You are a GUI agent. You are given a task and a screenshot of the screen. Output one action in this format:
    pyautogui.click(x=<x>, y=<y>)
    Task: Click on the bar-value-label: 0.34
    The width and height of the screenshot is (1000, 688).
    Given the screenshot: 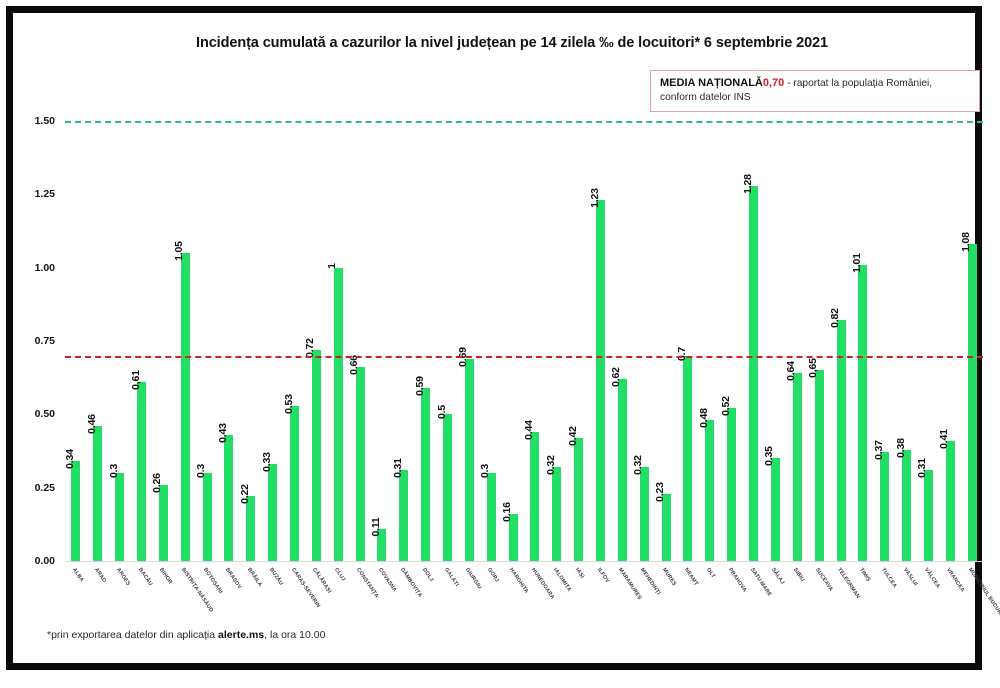 What is the action you would take?
    pyautogui.click(x=69, y=459)
    